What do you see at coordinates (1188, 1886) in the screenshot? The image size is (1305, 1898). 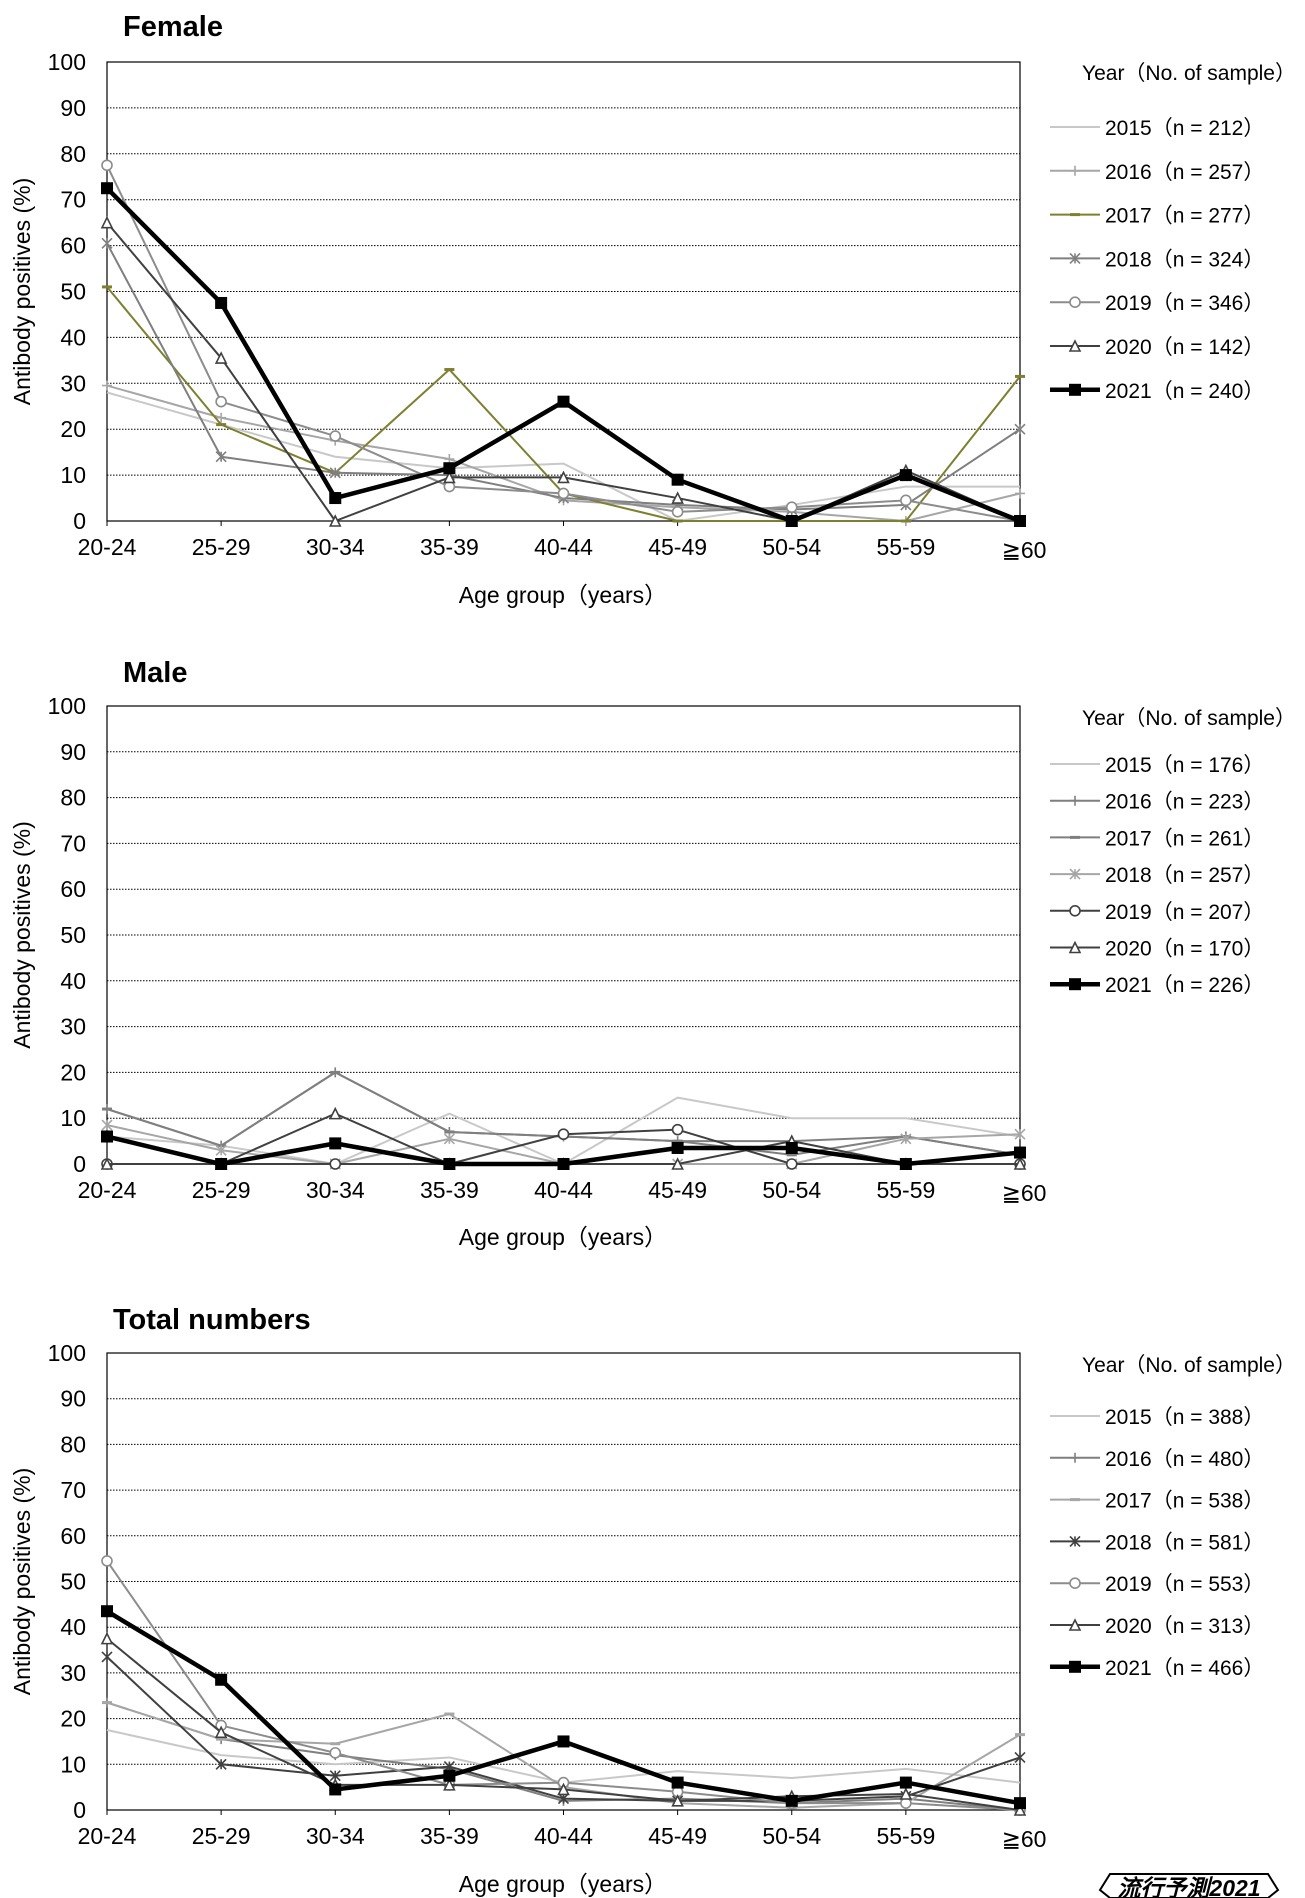 I see `stamp-text: 流行予測2021` at bounding box center [1188, 1886].